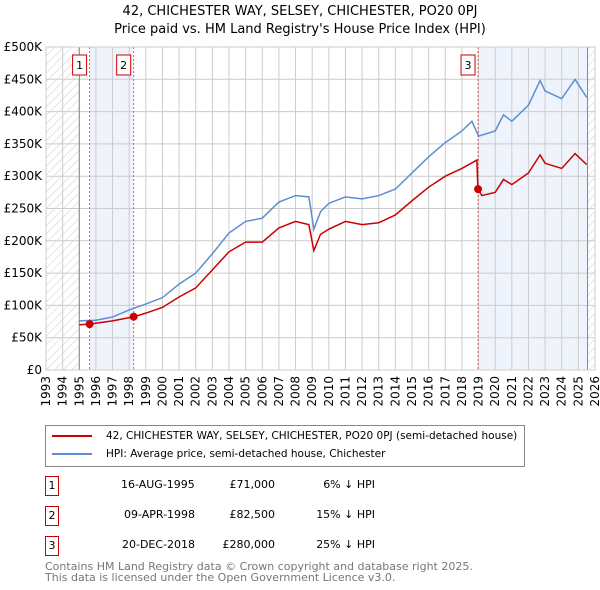  What do you see at coordinates (24, 144) in the screenshot?
I see `y-tick-label: £350K` at bounding box center [24, 144].